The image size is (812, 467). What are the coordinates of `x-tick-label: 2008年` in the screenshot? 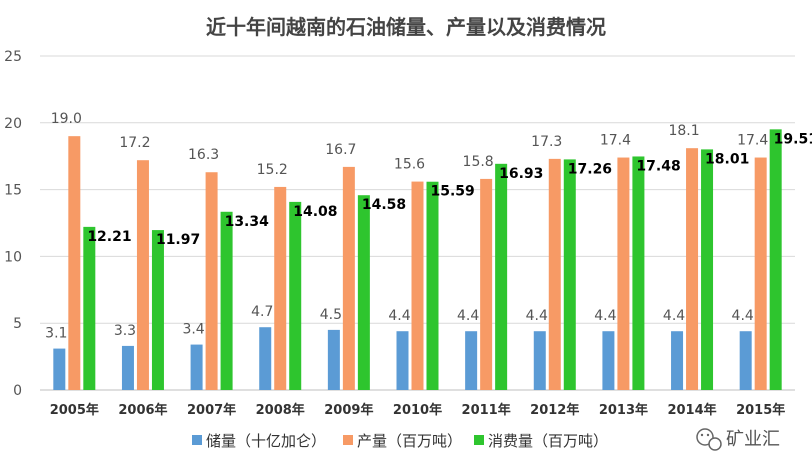 It's located at (280, 410).